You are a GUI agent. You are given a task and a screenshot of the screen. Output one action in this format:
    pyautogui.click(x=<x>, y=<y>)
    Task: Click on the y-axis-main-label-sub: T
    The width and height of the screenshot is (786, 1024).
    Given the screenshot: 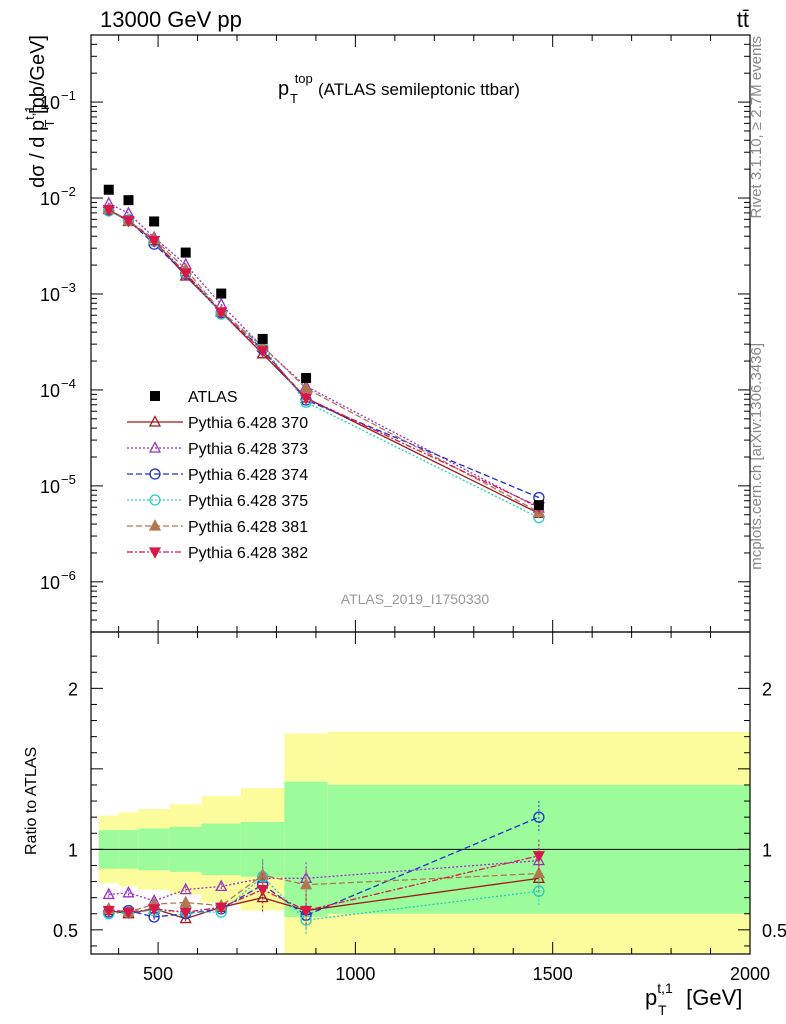 What is the action you would take?
    pyautogui.click(x=49, y=123)
    